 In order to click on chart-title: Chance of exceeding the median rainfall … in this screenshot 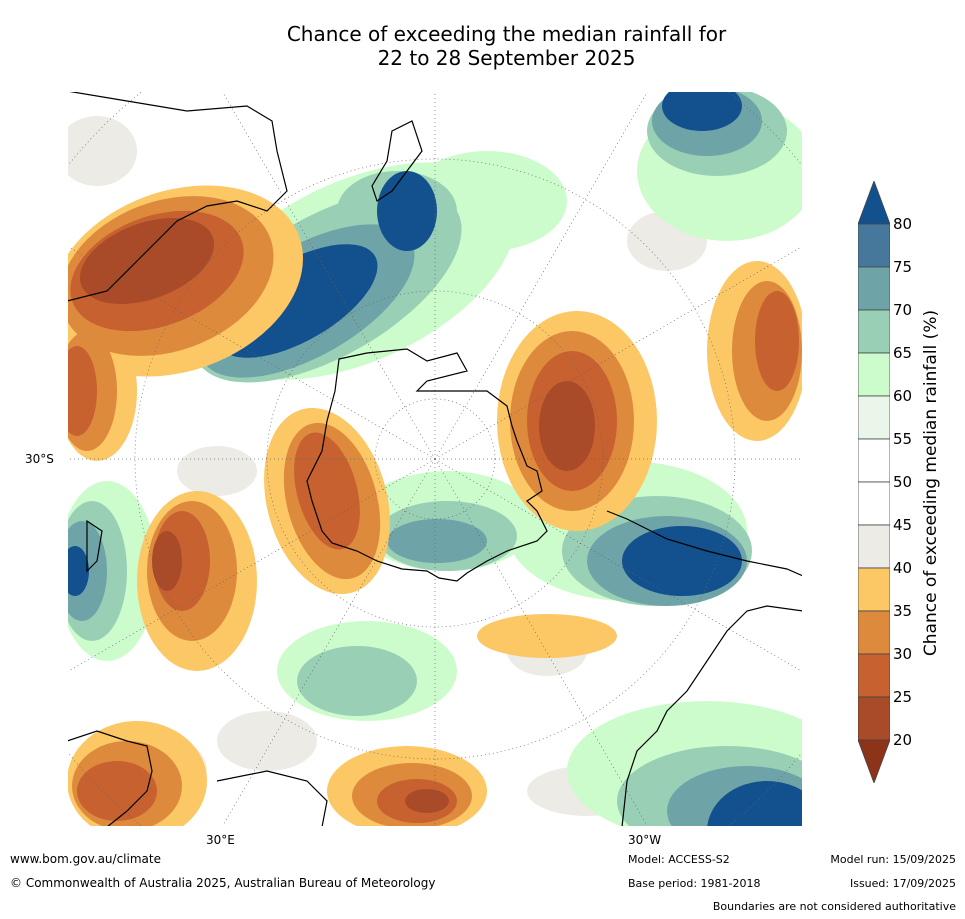, I will do `click(482, 46)`.